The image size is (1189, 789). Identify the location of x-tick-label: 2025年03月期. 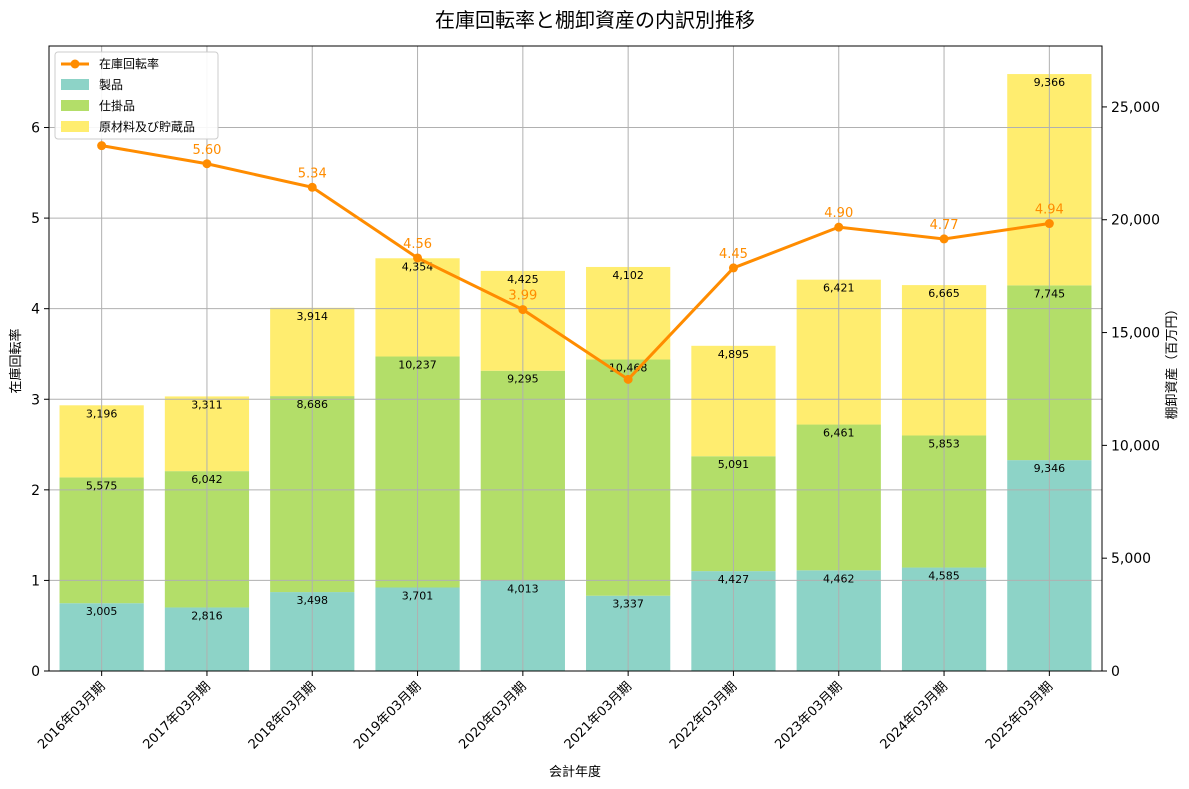
(1019, 715).